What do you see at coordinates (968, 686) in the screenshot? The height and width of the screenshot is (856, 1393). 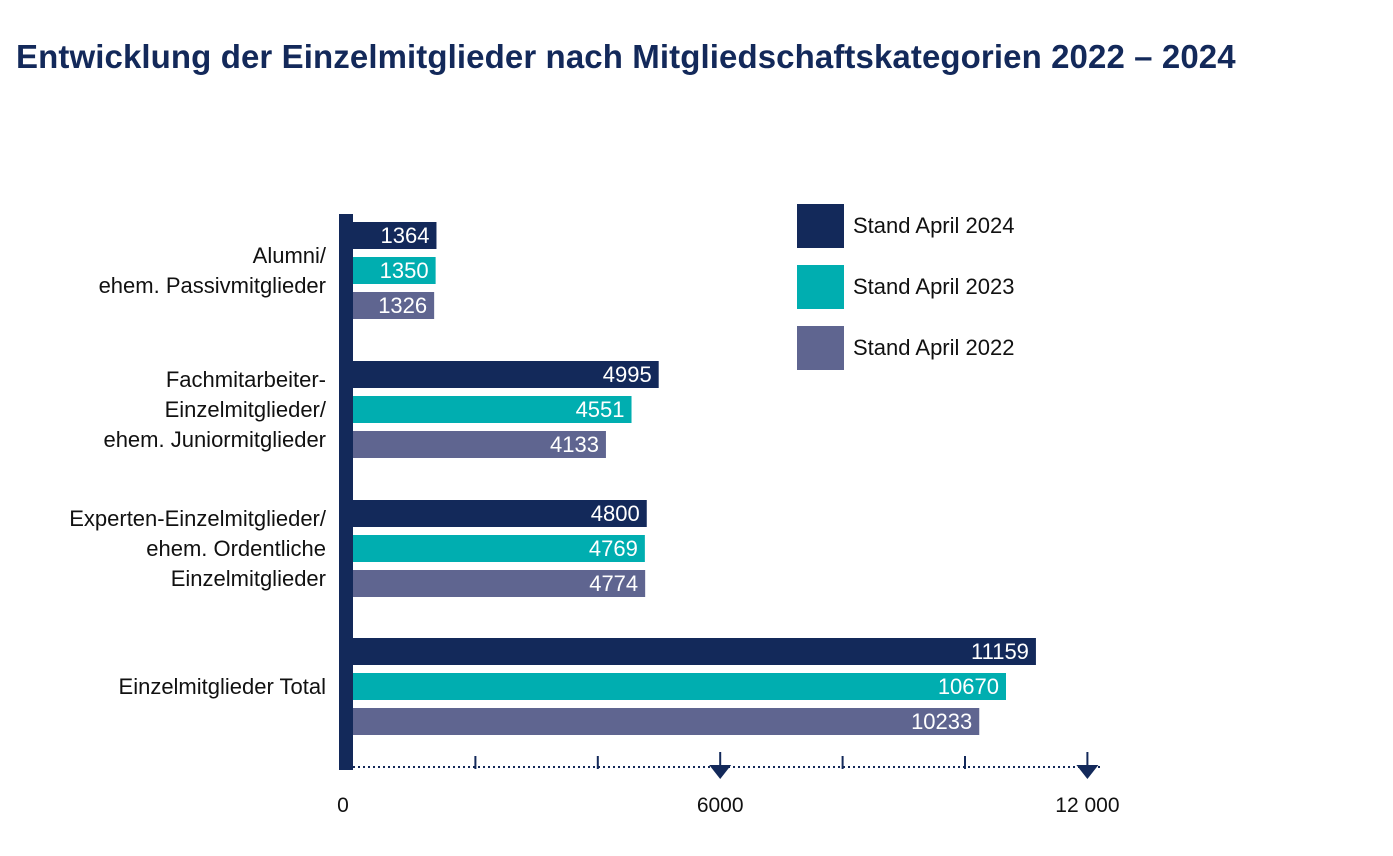 I see `bar-value-label: 10670` at bounding box center [968, 686].